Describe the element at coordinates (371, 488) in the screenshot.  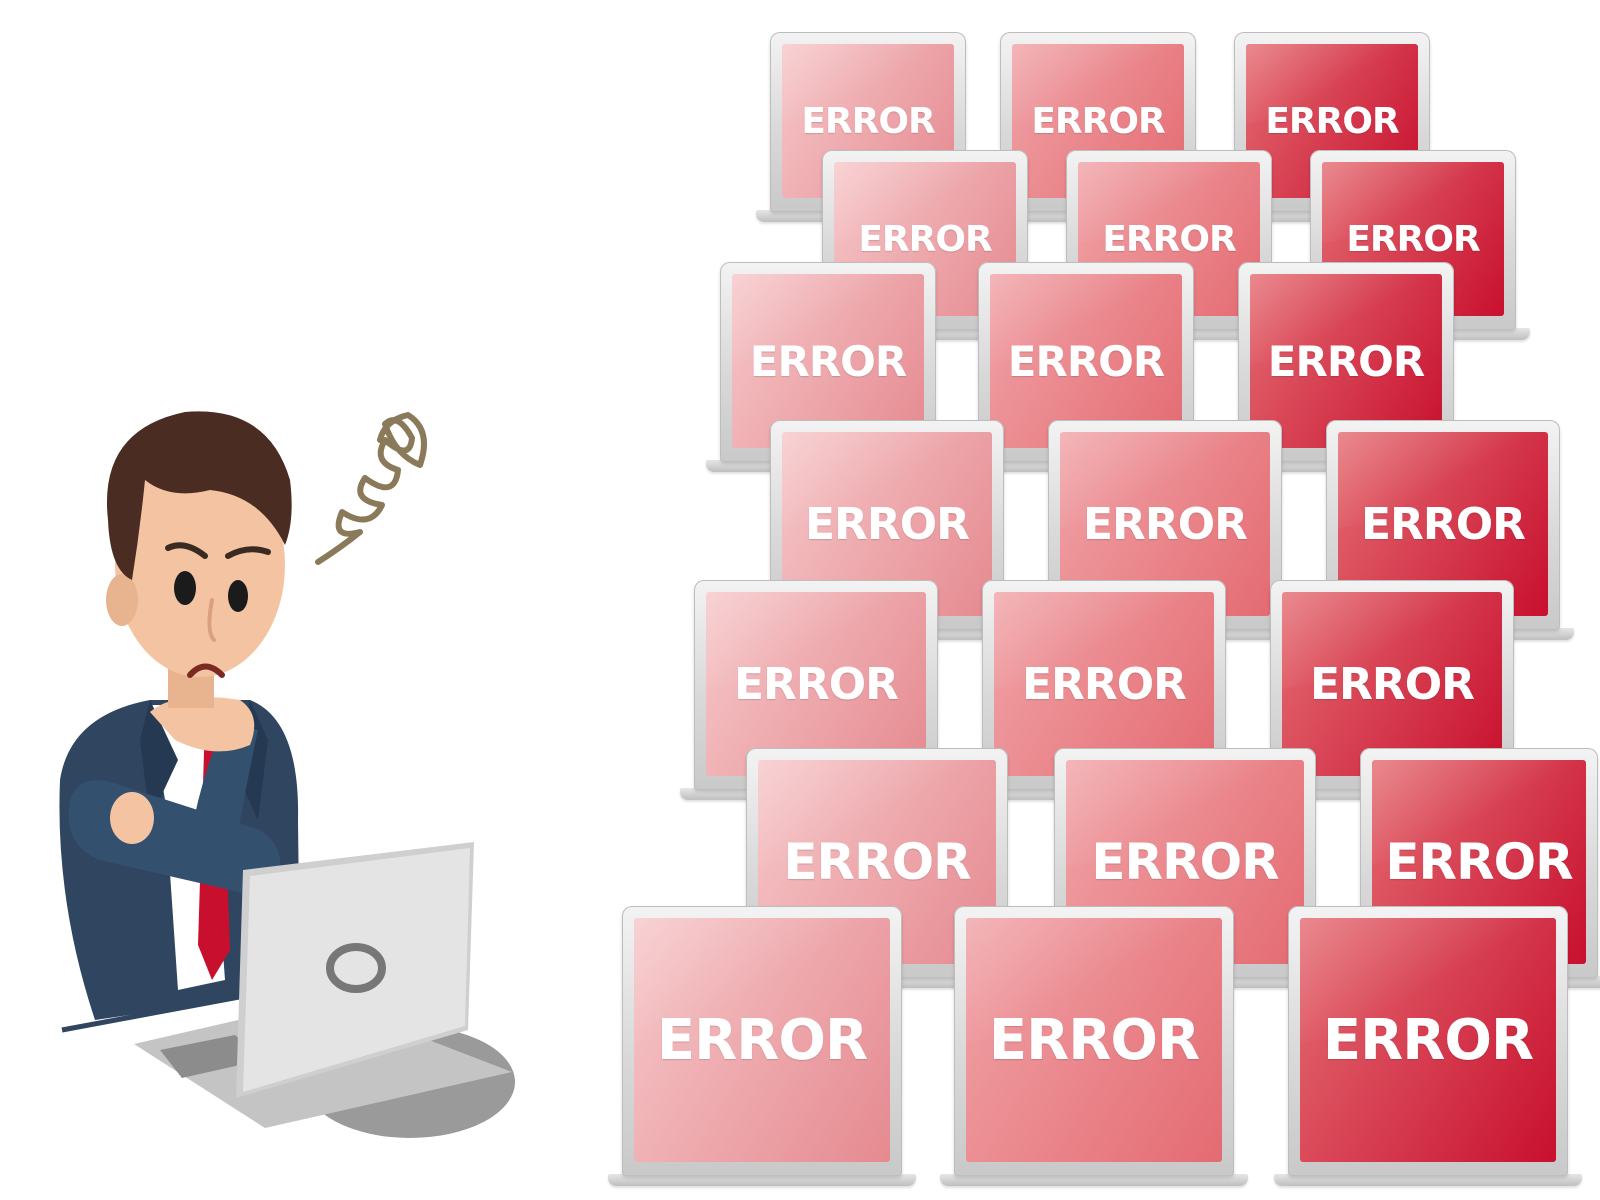
I see `swirl-icon` at that location.